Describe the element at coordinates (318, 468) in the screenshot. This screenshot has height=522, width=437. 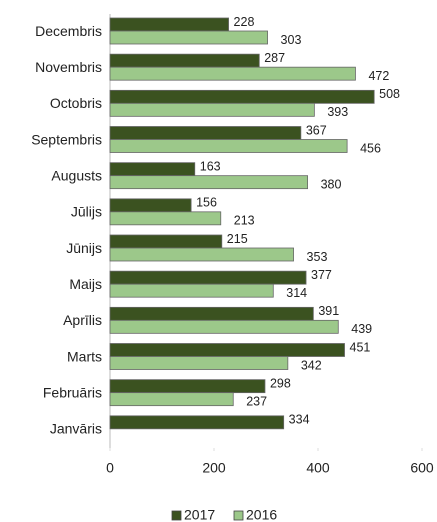
I see `x-tick-label: 400` at that location.